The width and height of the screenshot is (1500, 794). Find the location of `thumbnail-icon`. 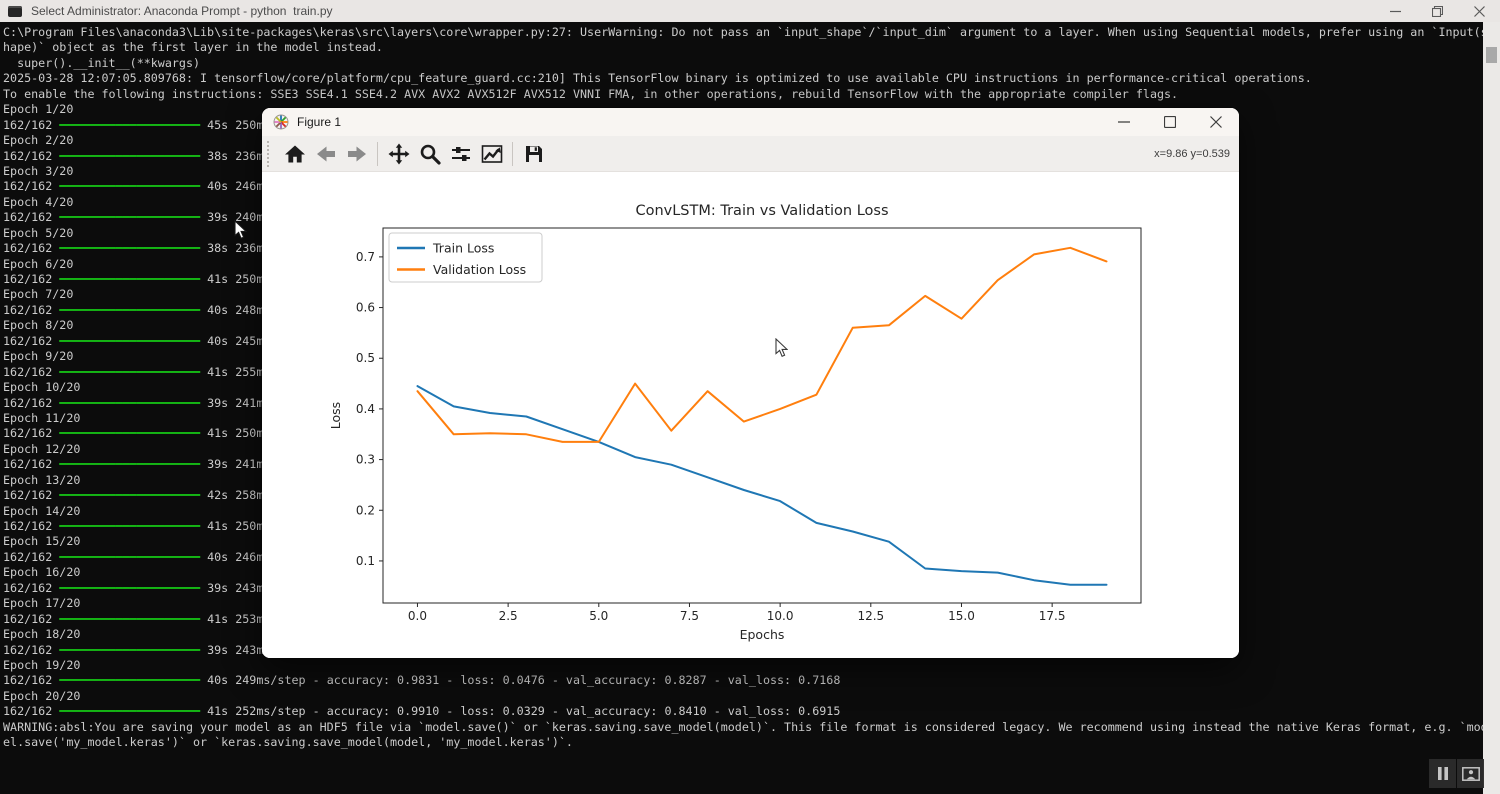

thumbnail-icon is located at coordinates (1470, 773).